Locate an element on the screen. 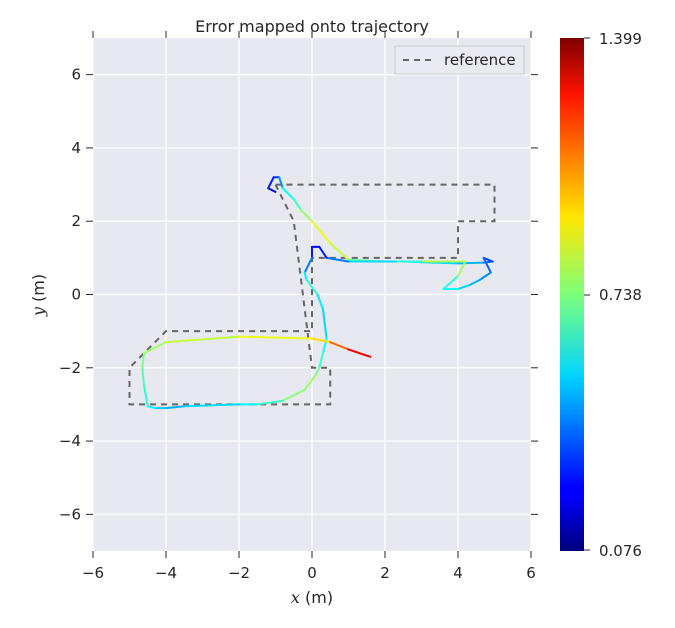  y-tick-label: 6 is located at coordinates (76, 75).